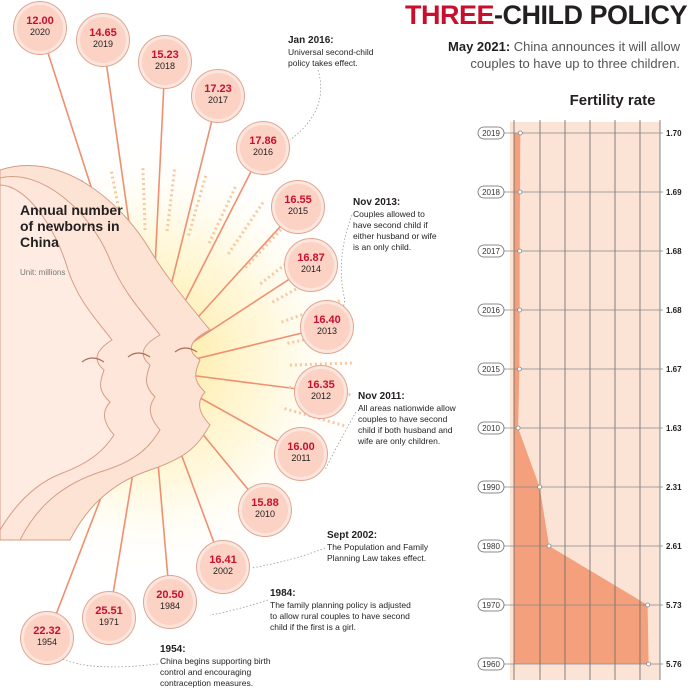 The height and width of the screenshot is (693, 690). What do you see at coordinates (165, 55) in the screenshot?
I see `birth-value: 15.23` at bounding box center [165, 55].